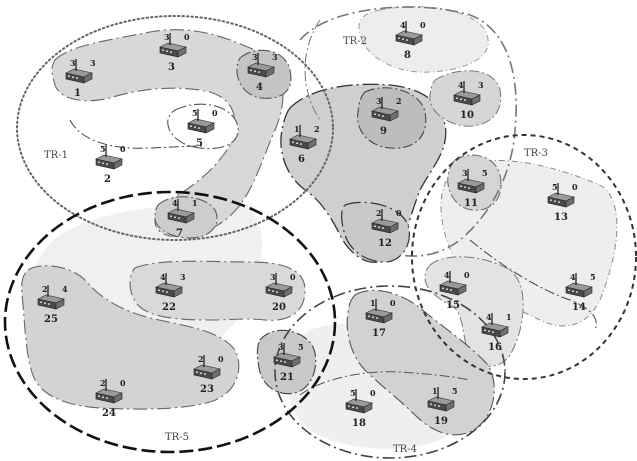 The width and height of the screenshot is (637, 461). I want to click on node-id: 18, so click(359, 423).